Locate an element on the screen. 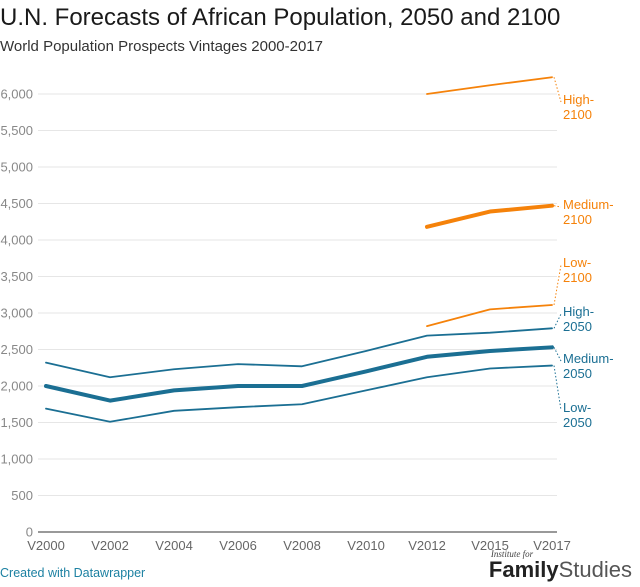 The width and height of the screenshot is (640, 587). series-label-medium-2100: Medium- is located at coordinates (588, 204).